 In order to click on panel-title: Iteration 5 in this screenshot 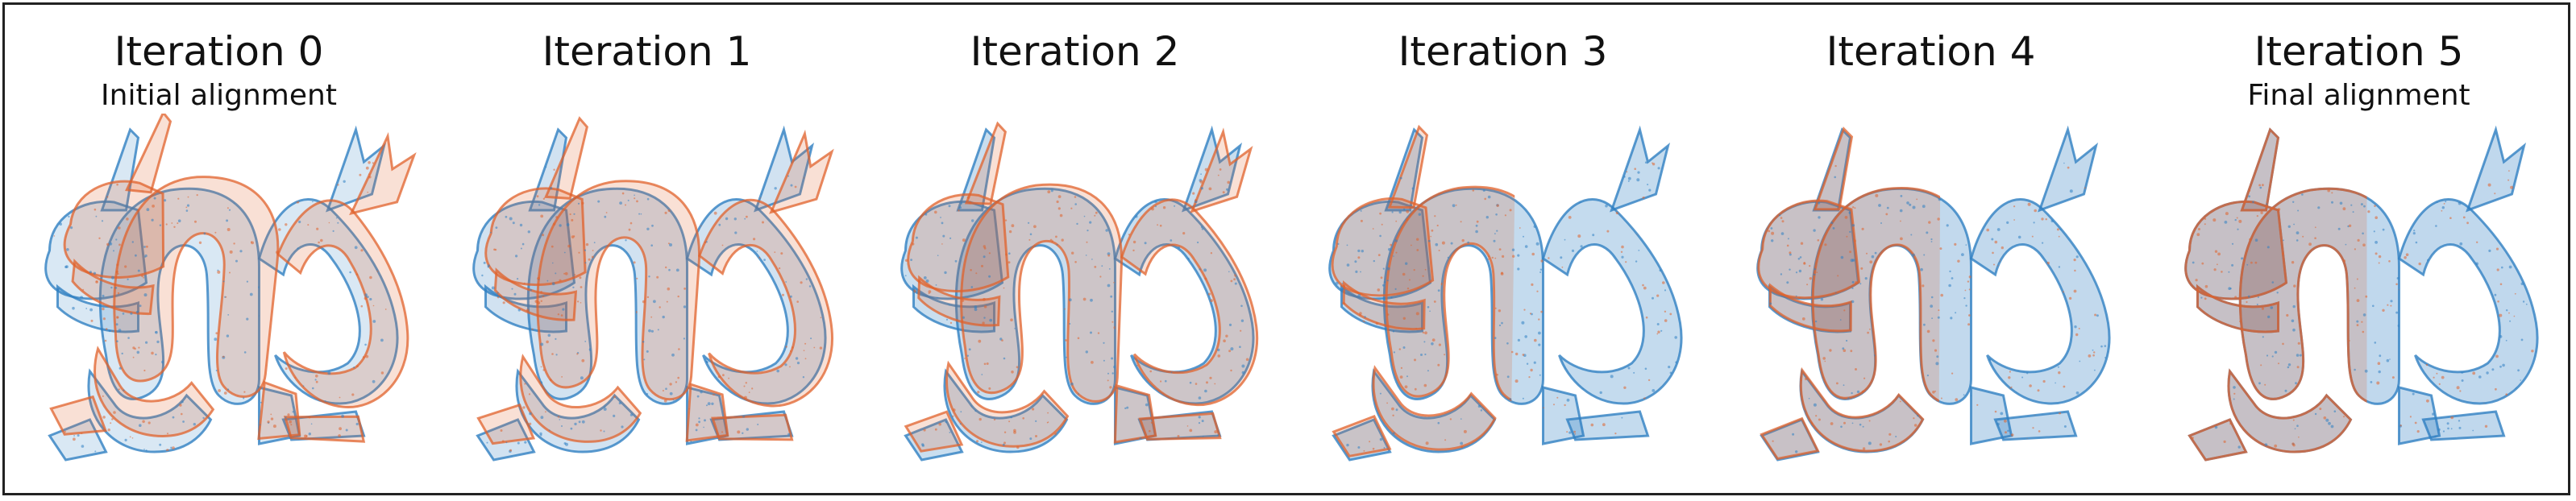, I will do `click(2359, 51)`.